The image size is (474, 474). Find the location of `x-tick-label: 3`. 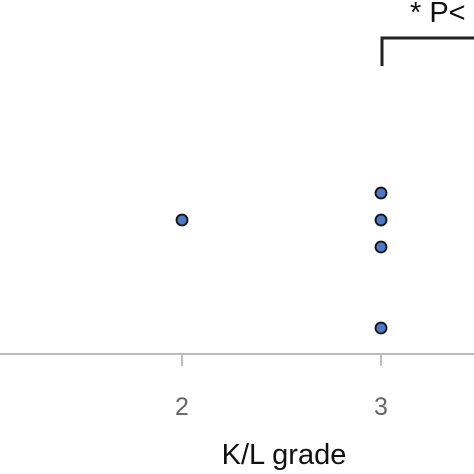

x-tick-label: 3 is located at coordinates (381, 407).